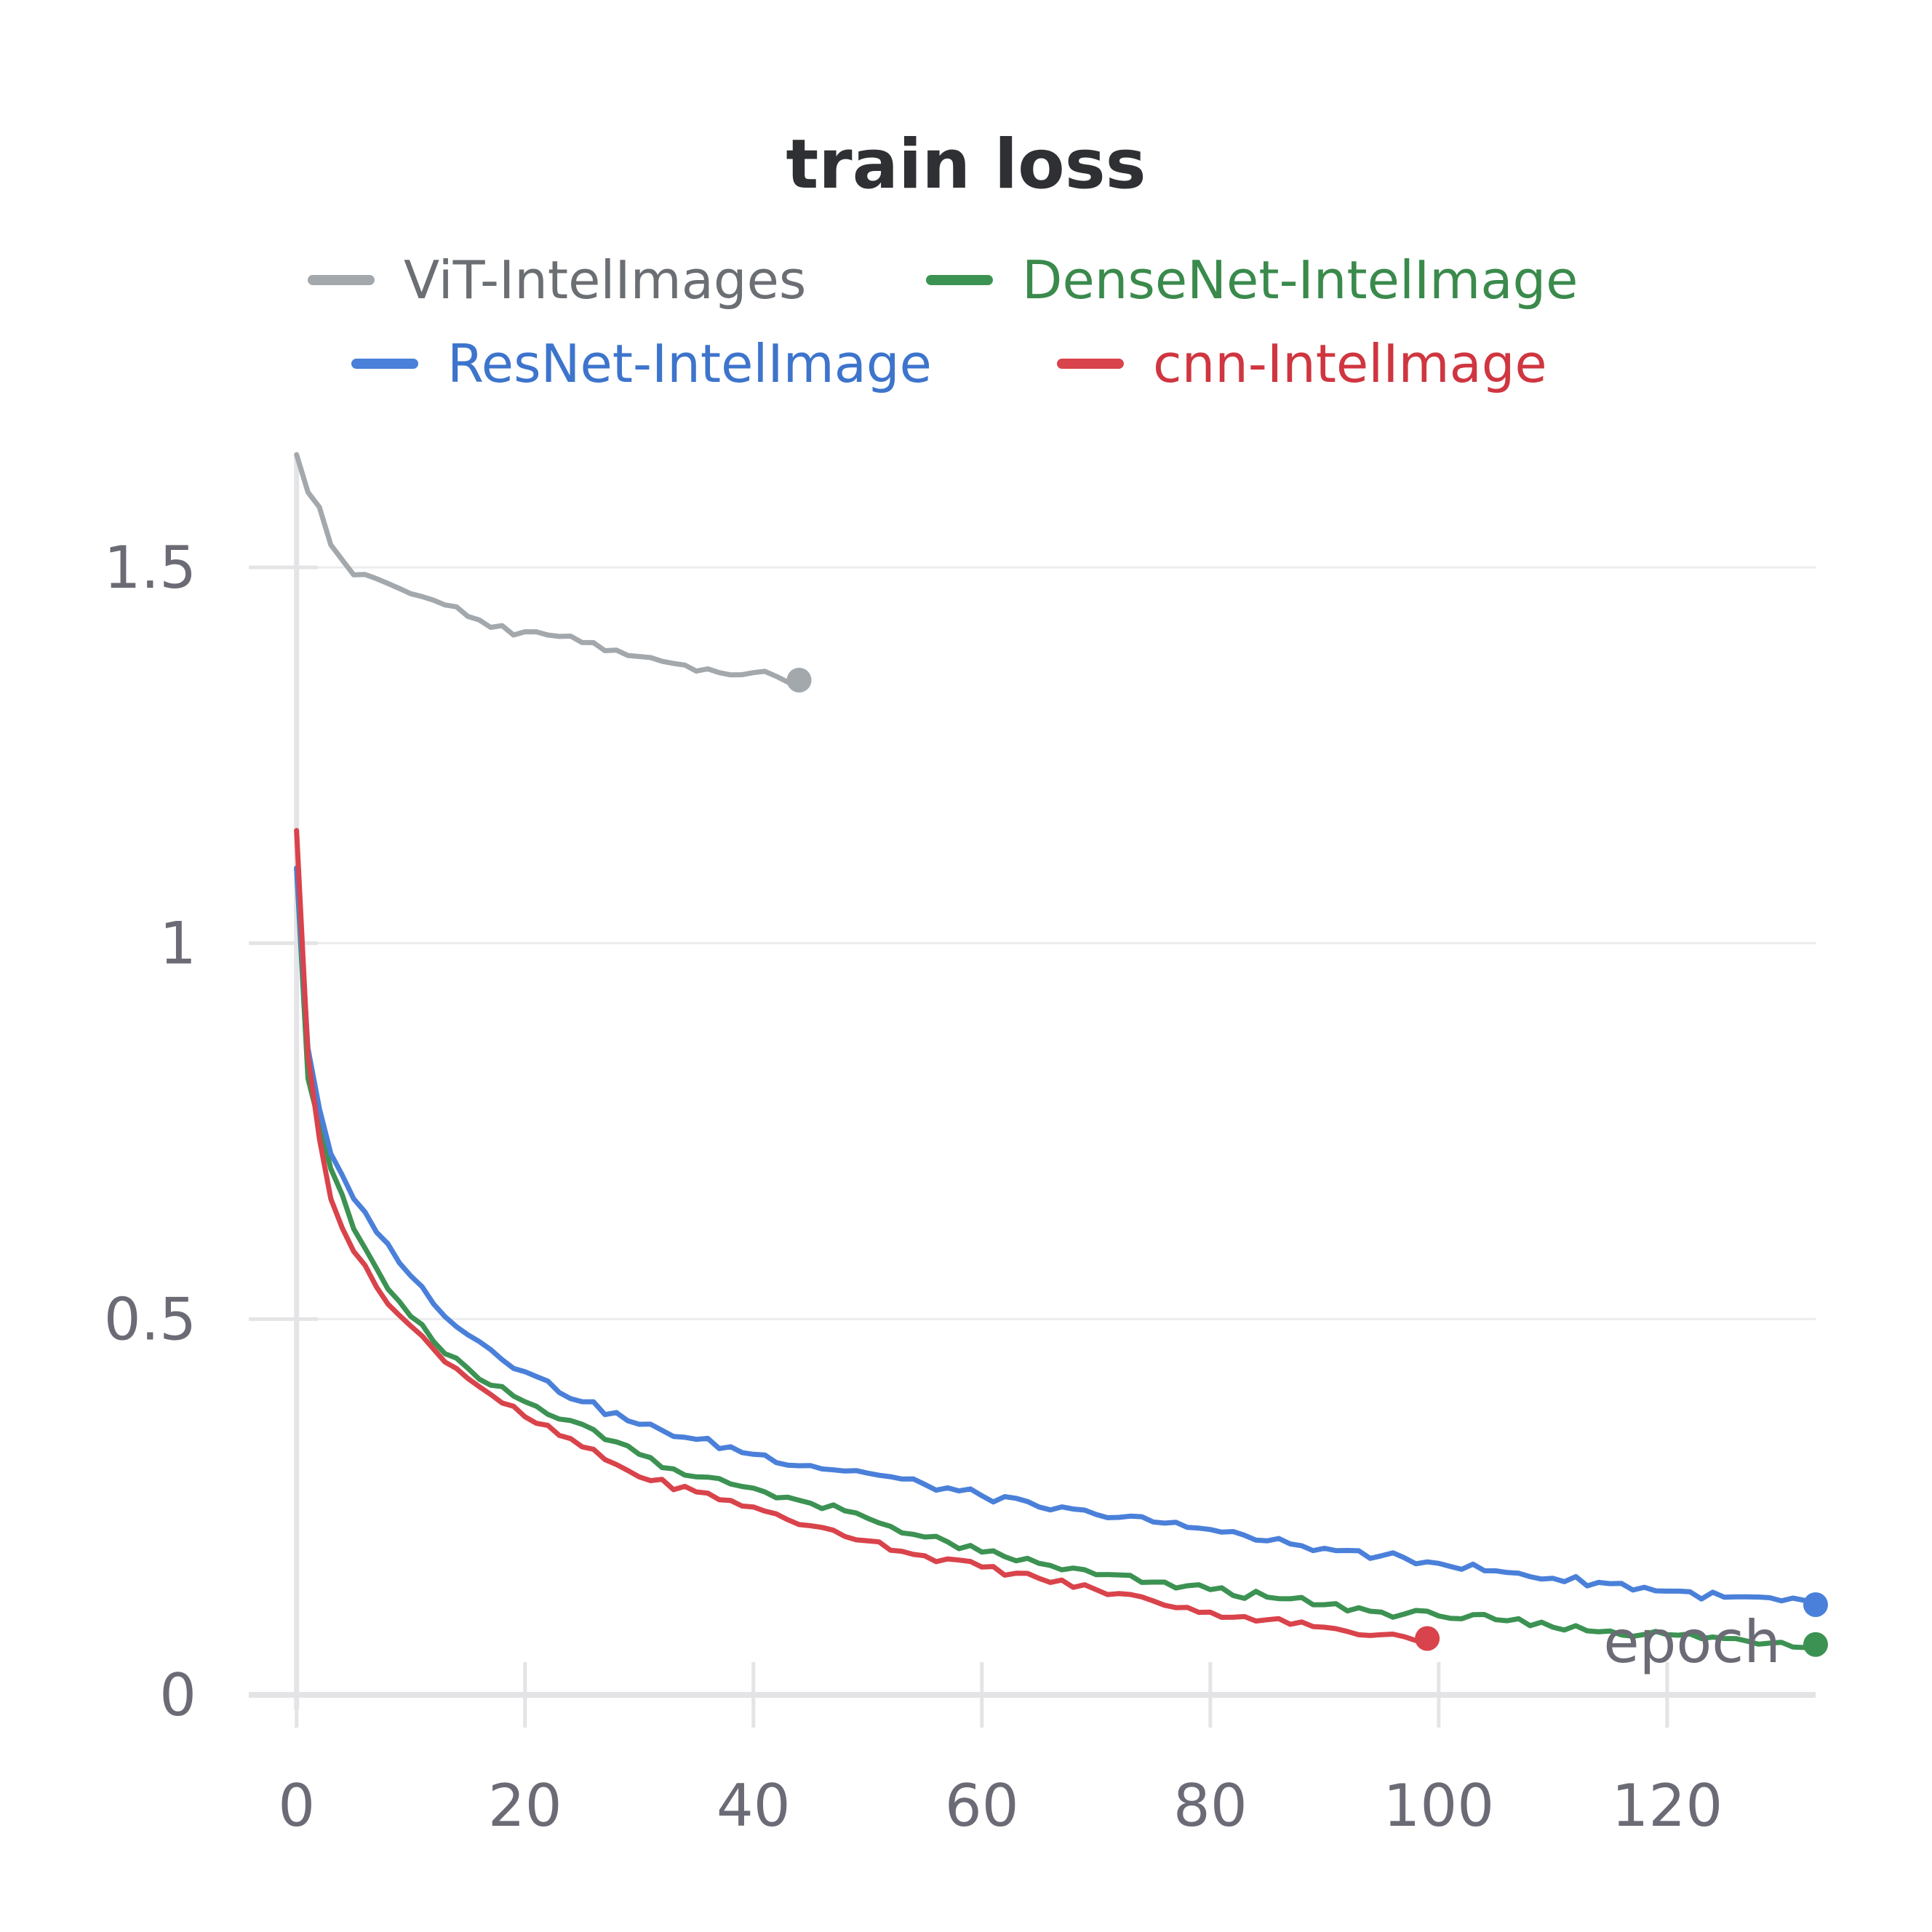 This screenshot has height=1932, width=1932. What do you see at coordinates (1211, 1806) in the screenshot?
I see `x-tick-label: 80` at bounding box center [1211, 1806].